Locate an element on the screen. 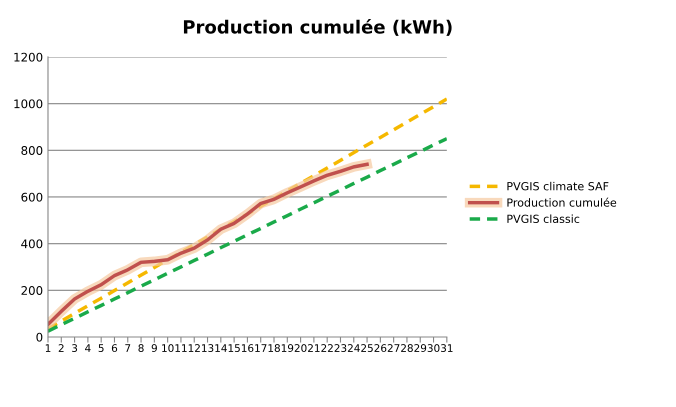  x-tick-label: 31 is located at coordinates (446, 348).